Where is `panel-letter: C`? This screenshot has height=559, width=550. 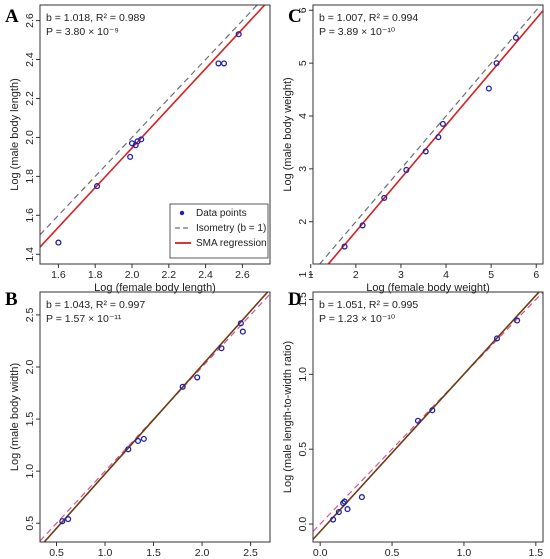 panel-letter: C is located at coordinates (295, 16).